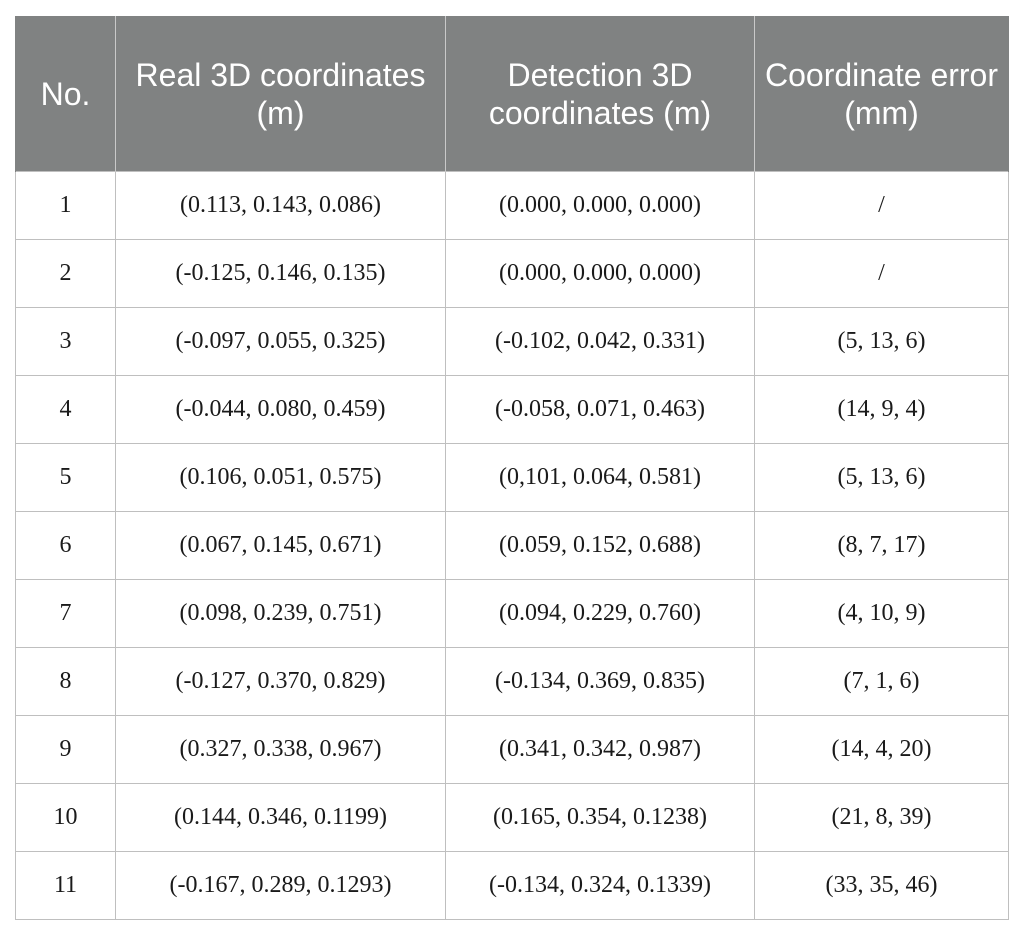  What do you see at coordinates (881, 545) in the screenshot?
I see `cell-coordinate-error: (8, 7, 17)` at bounding box center [881, 545].